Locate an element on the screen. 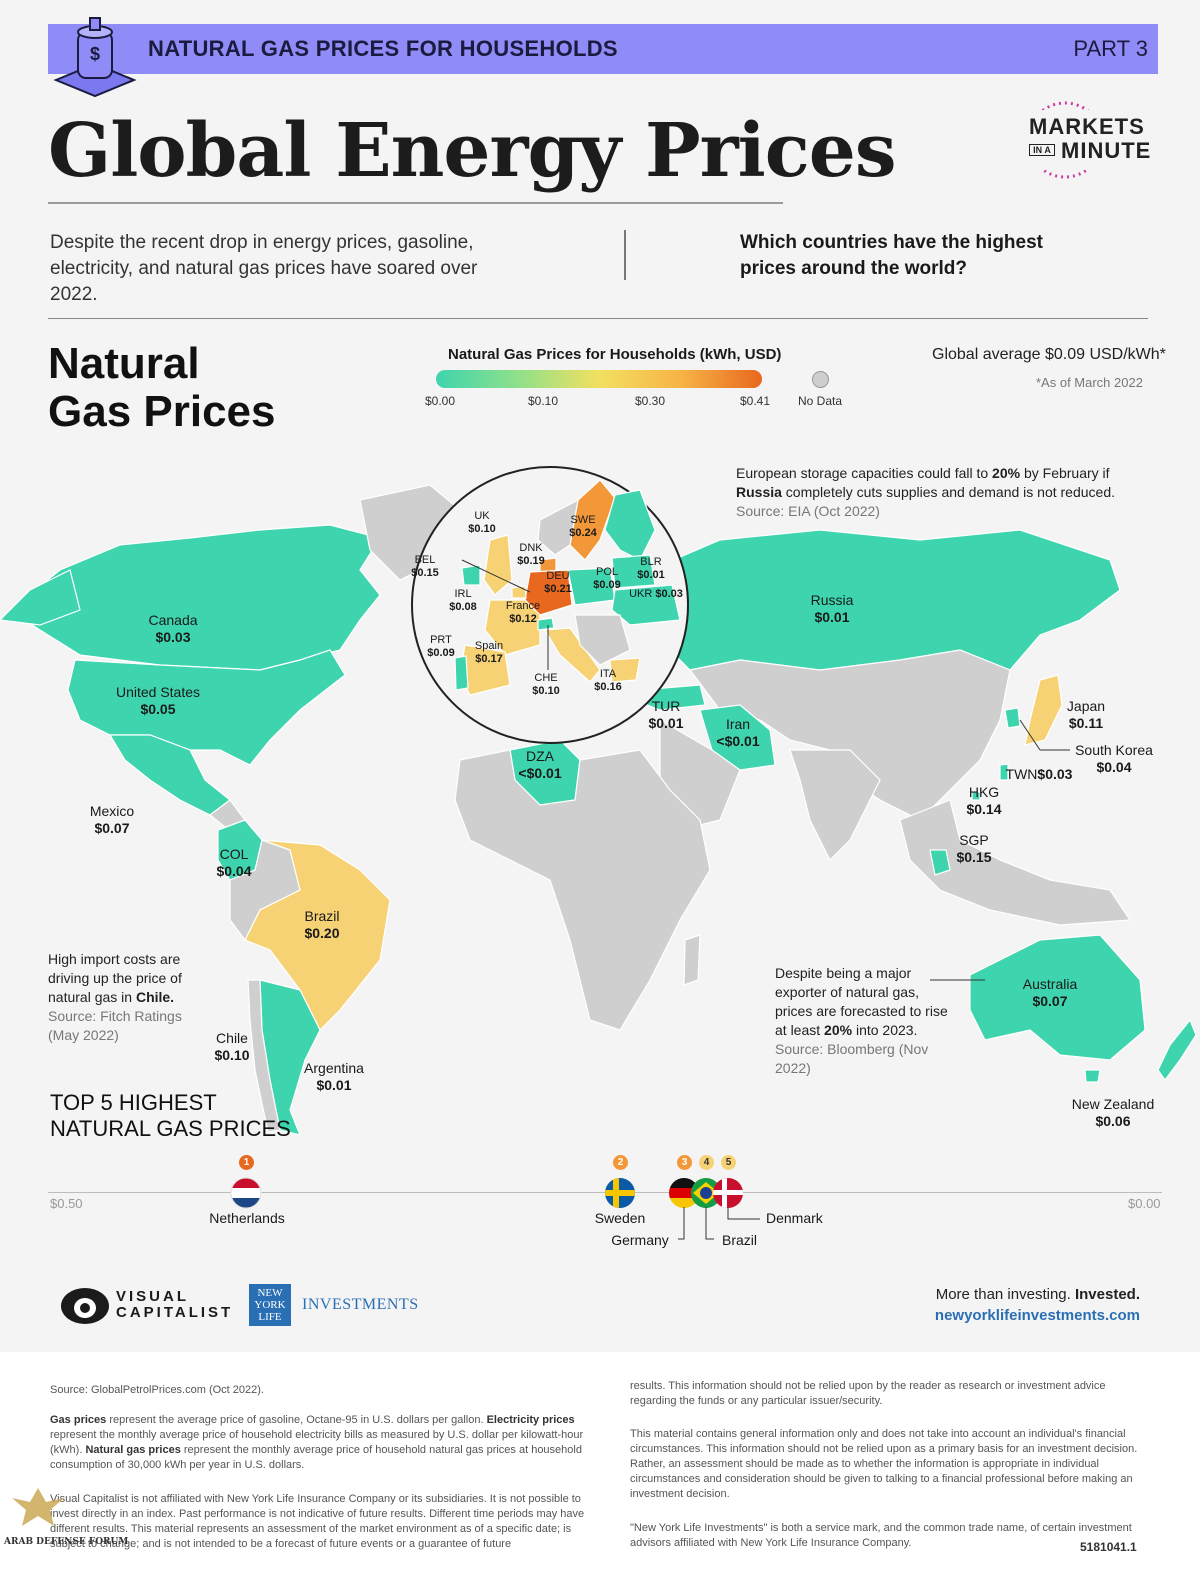  ireland-shape is located at coordinates (471, 575).